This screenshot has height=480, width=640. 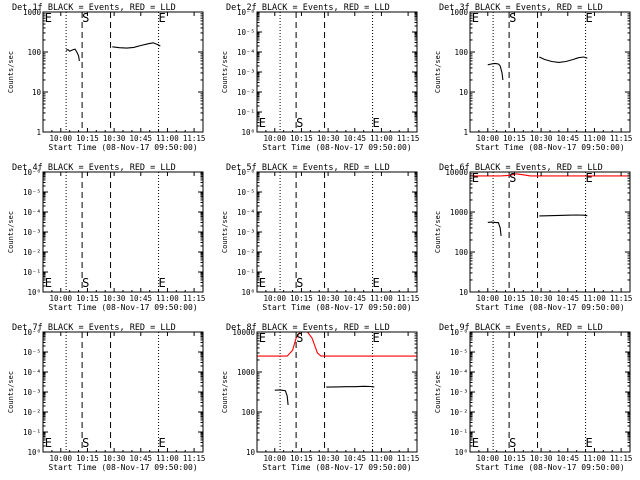 What do you see at coordinates (32, 12) in the screenshot?
I see `y-tick-label: 1000` at bounding box center [32, 12].